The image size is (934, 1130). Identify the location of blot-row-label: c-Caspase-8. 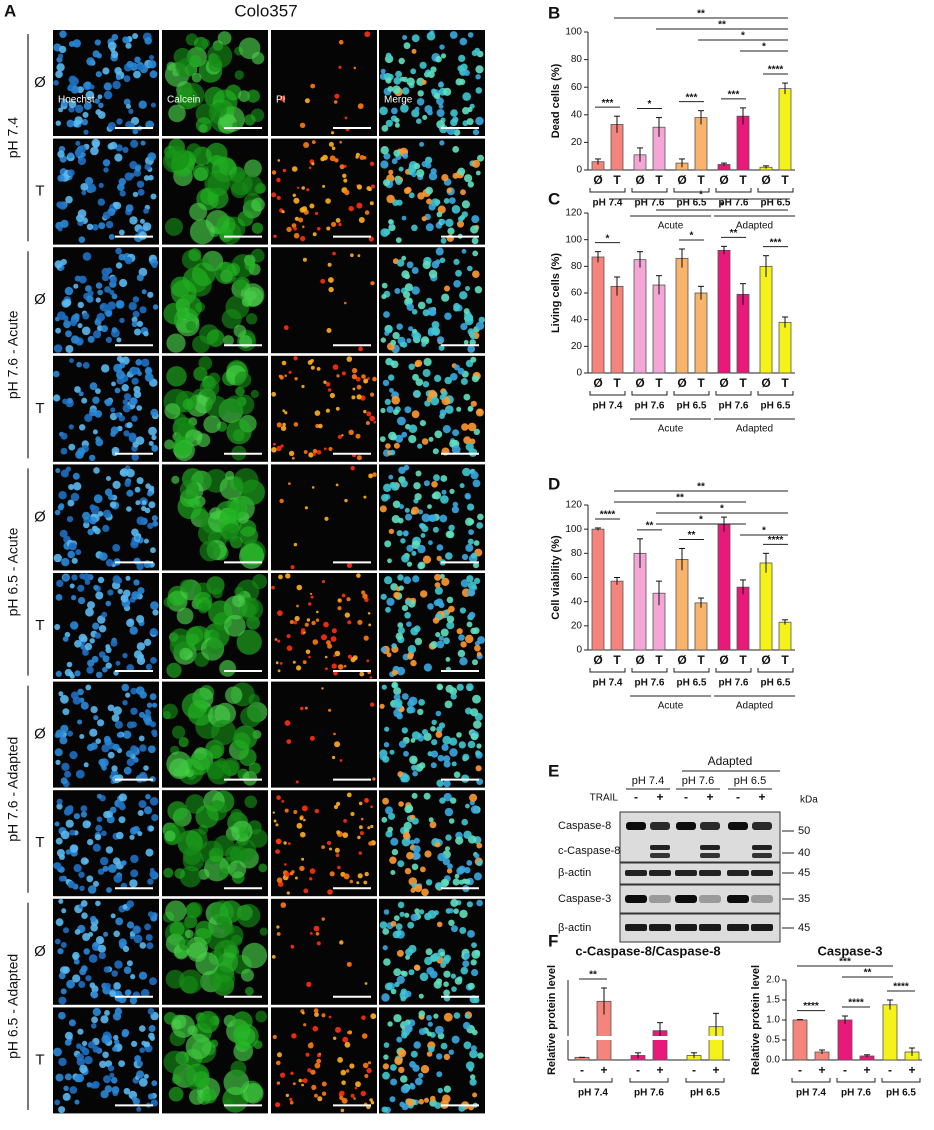
(589, 851).